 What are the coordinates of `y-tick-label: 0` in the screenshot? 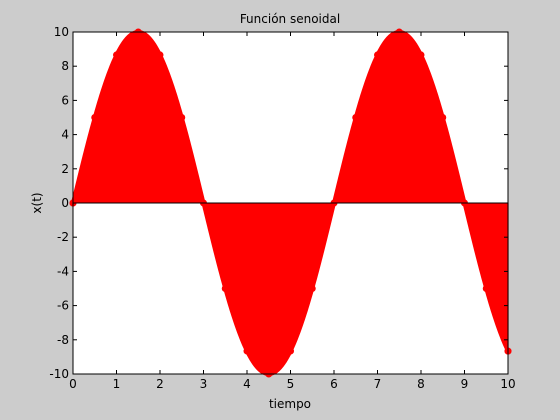 It's located at (65, 203).